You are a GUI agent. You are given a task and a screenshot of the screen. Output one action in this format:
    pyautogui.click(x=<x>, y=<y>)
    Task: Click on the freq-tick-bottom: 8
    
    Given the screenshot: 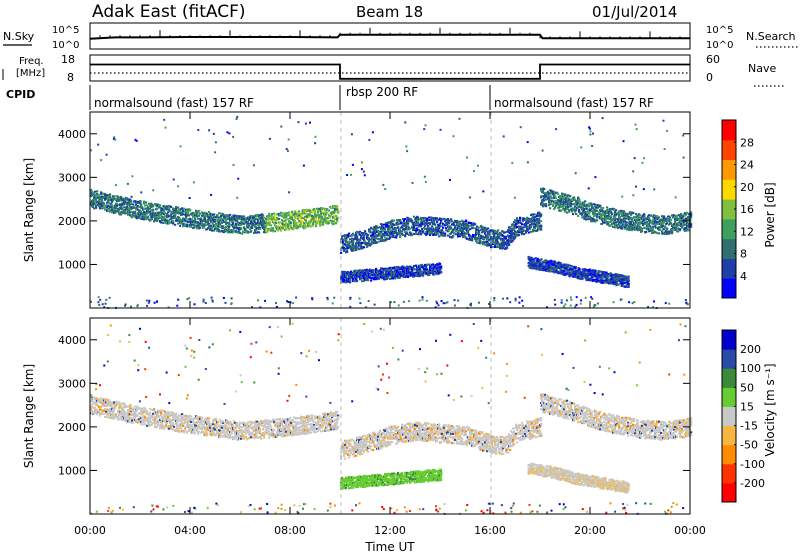 What is the action you would take?
    pyautogui.click(x=70, y=77)
    